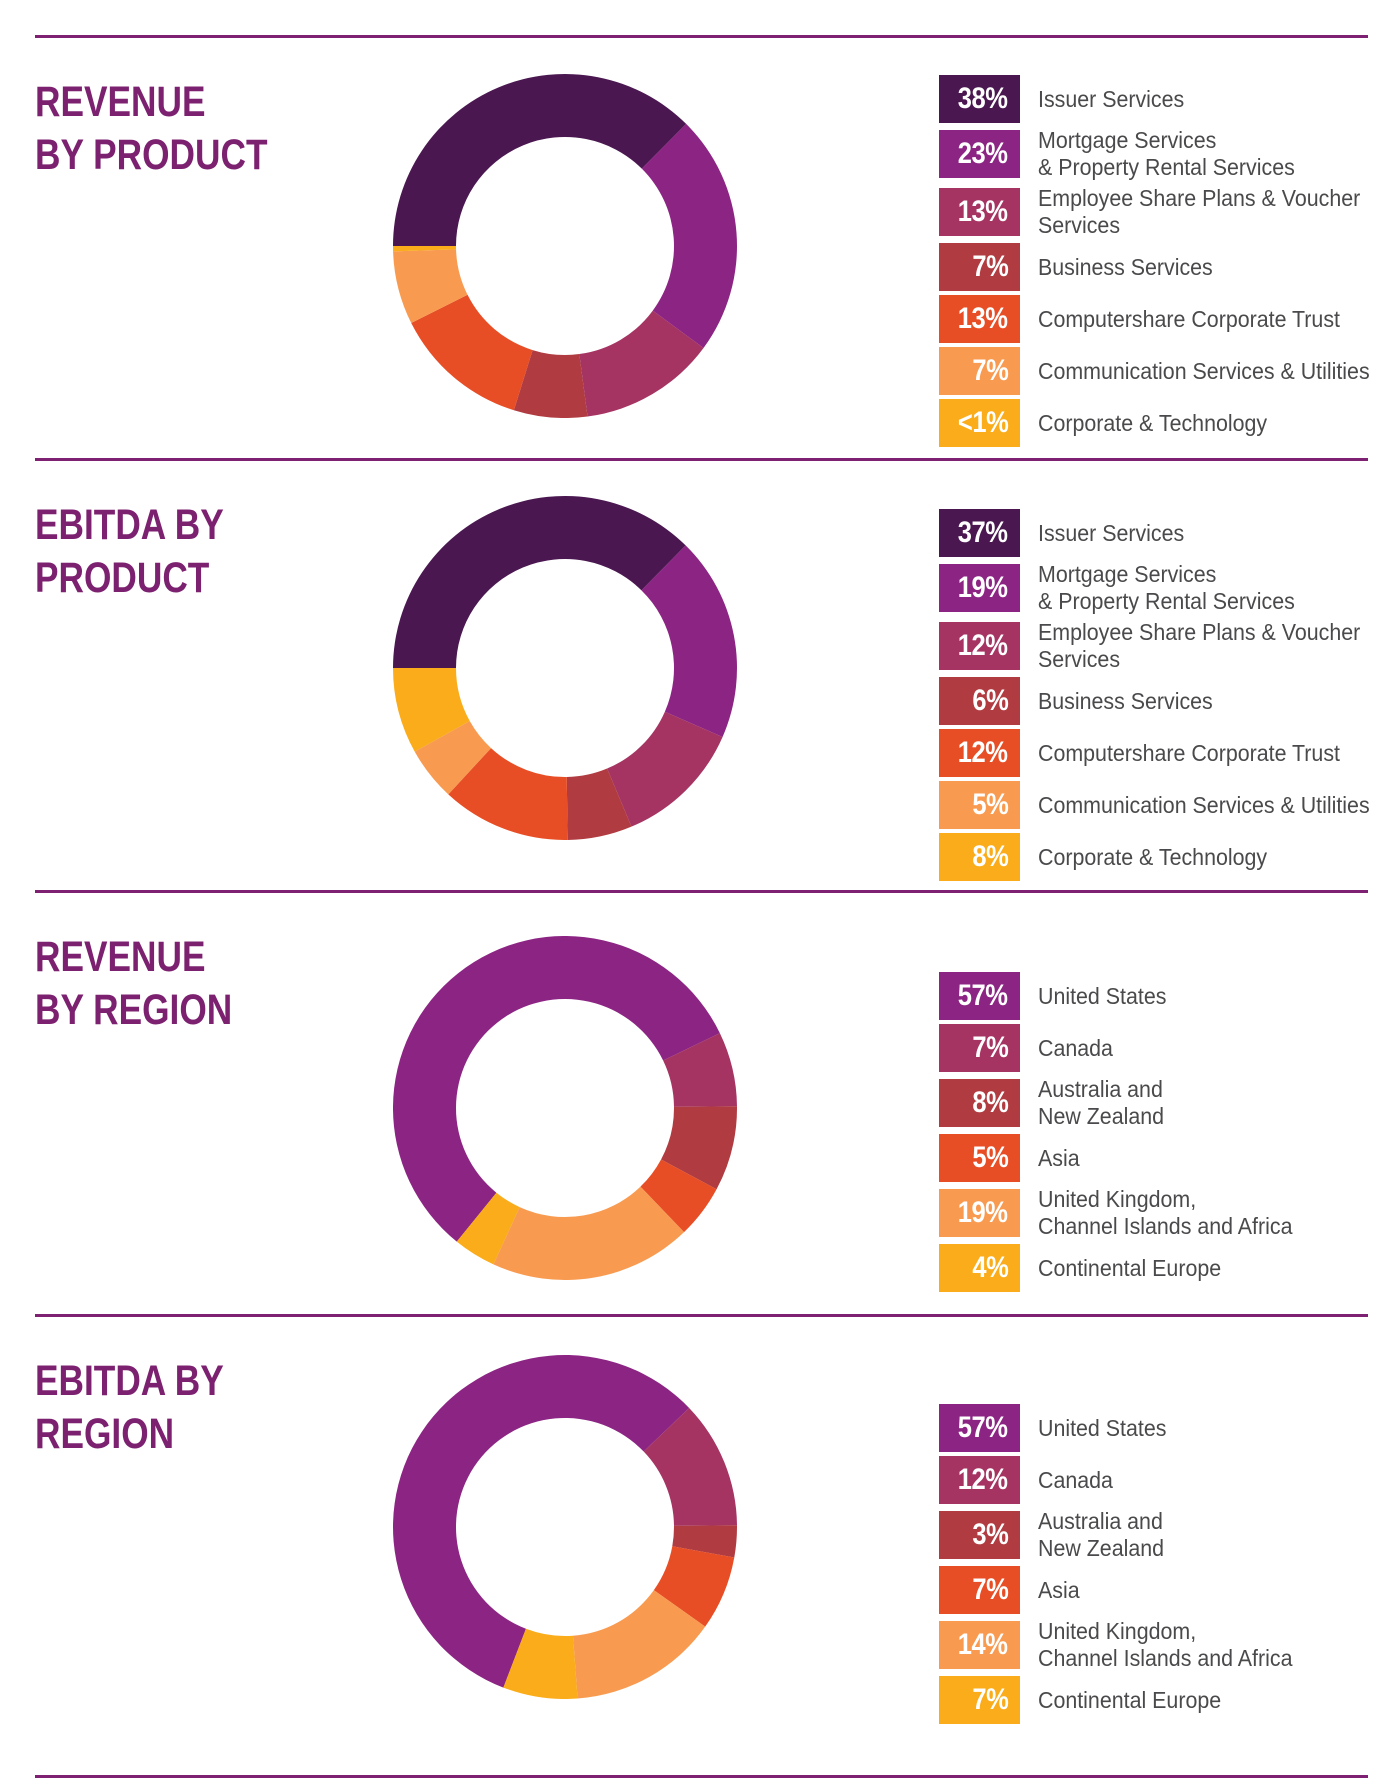 This screenshot has width=1400, height=1778. I want to click on legend-percent-value: 3%, so click(989, 1534).